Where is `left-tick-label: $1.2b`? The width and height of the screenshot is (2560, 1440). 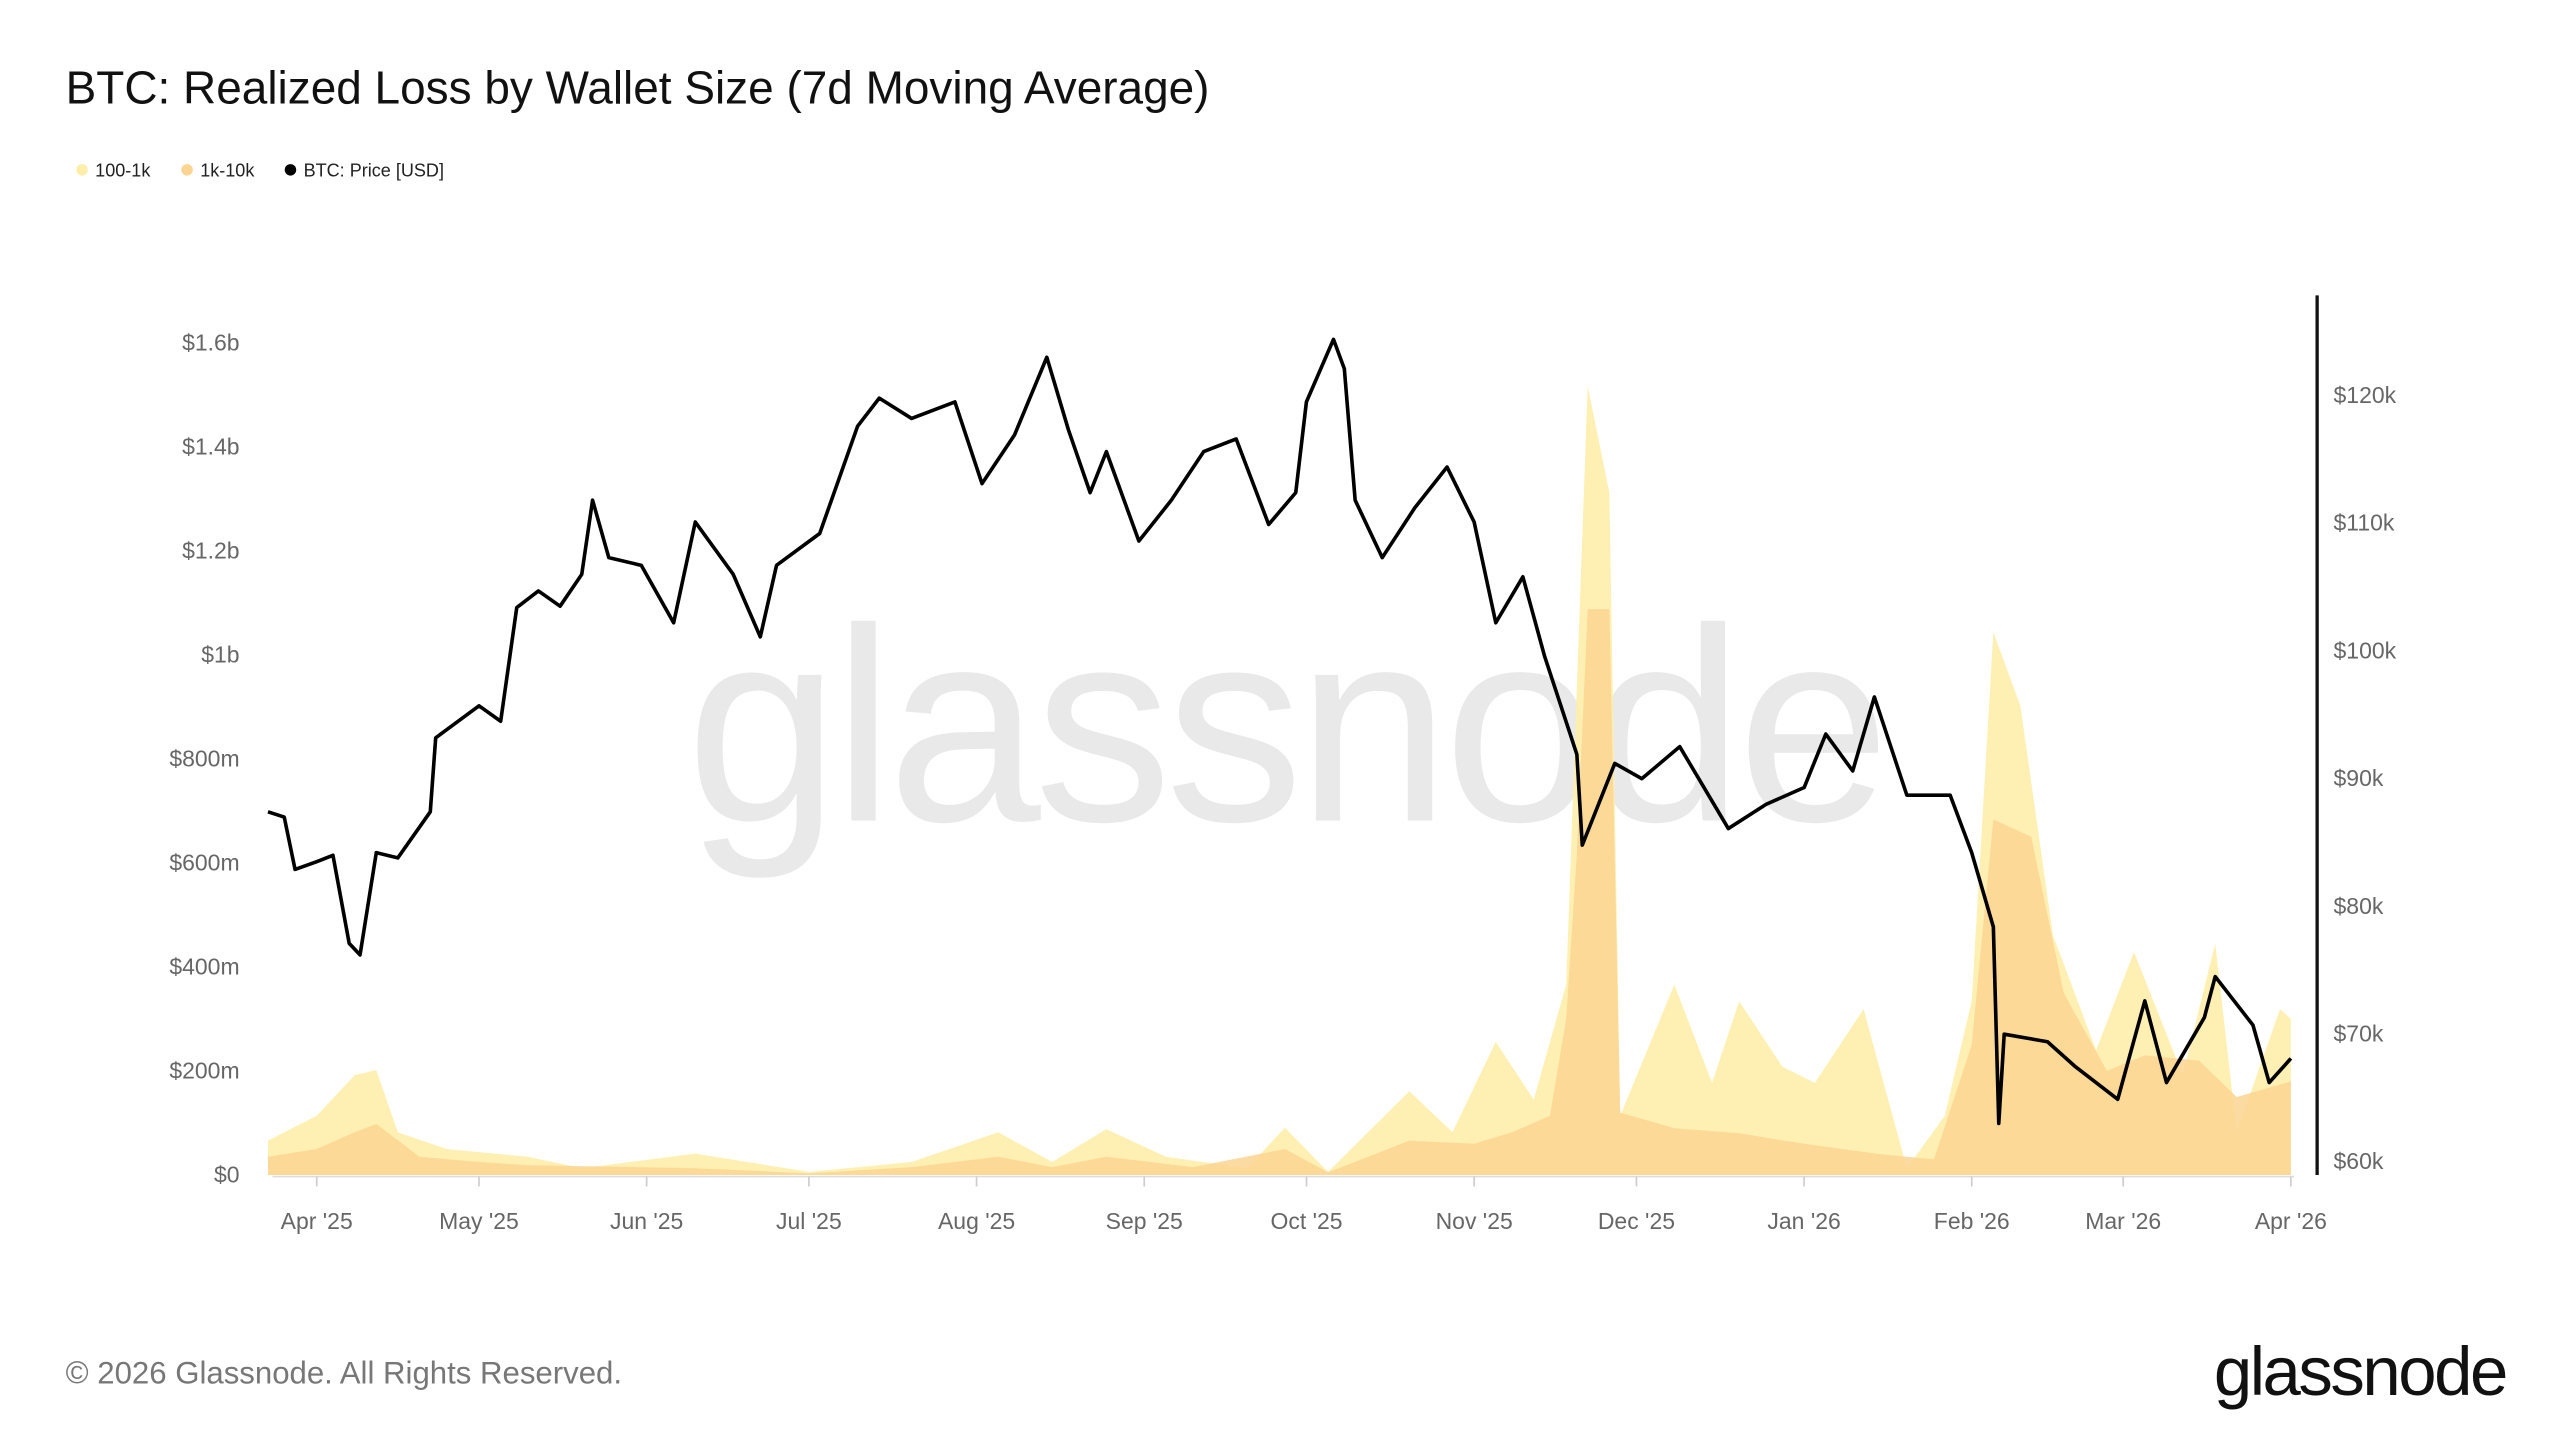 left-tick-label: $1.2b is located at coordinates (210, 550).